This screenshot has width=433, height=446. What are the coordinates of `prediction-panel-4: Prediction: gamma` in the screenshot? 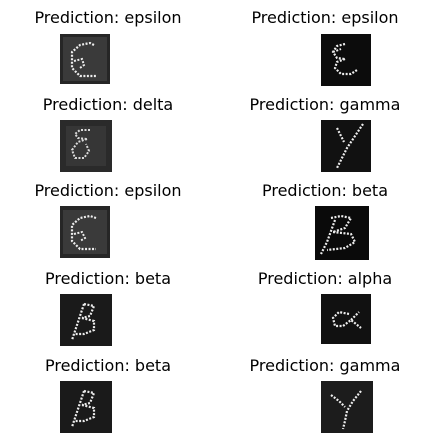 It's located at (325, 139).